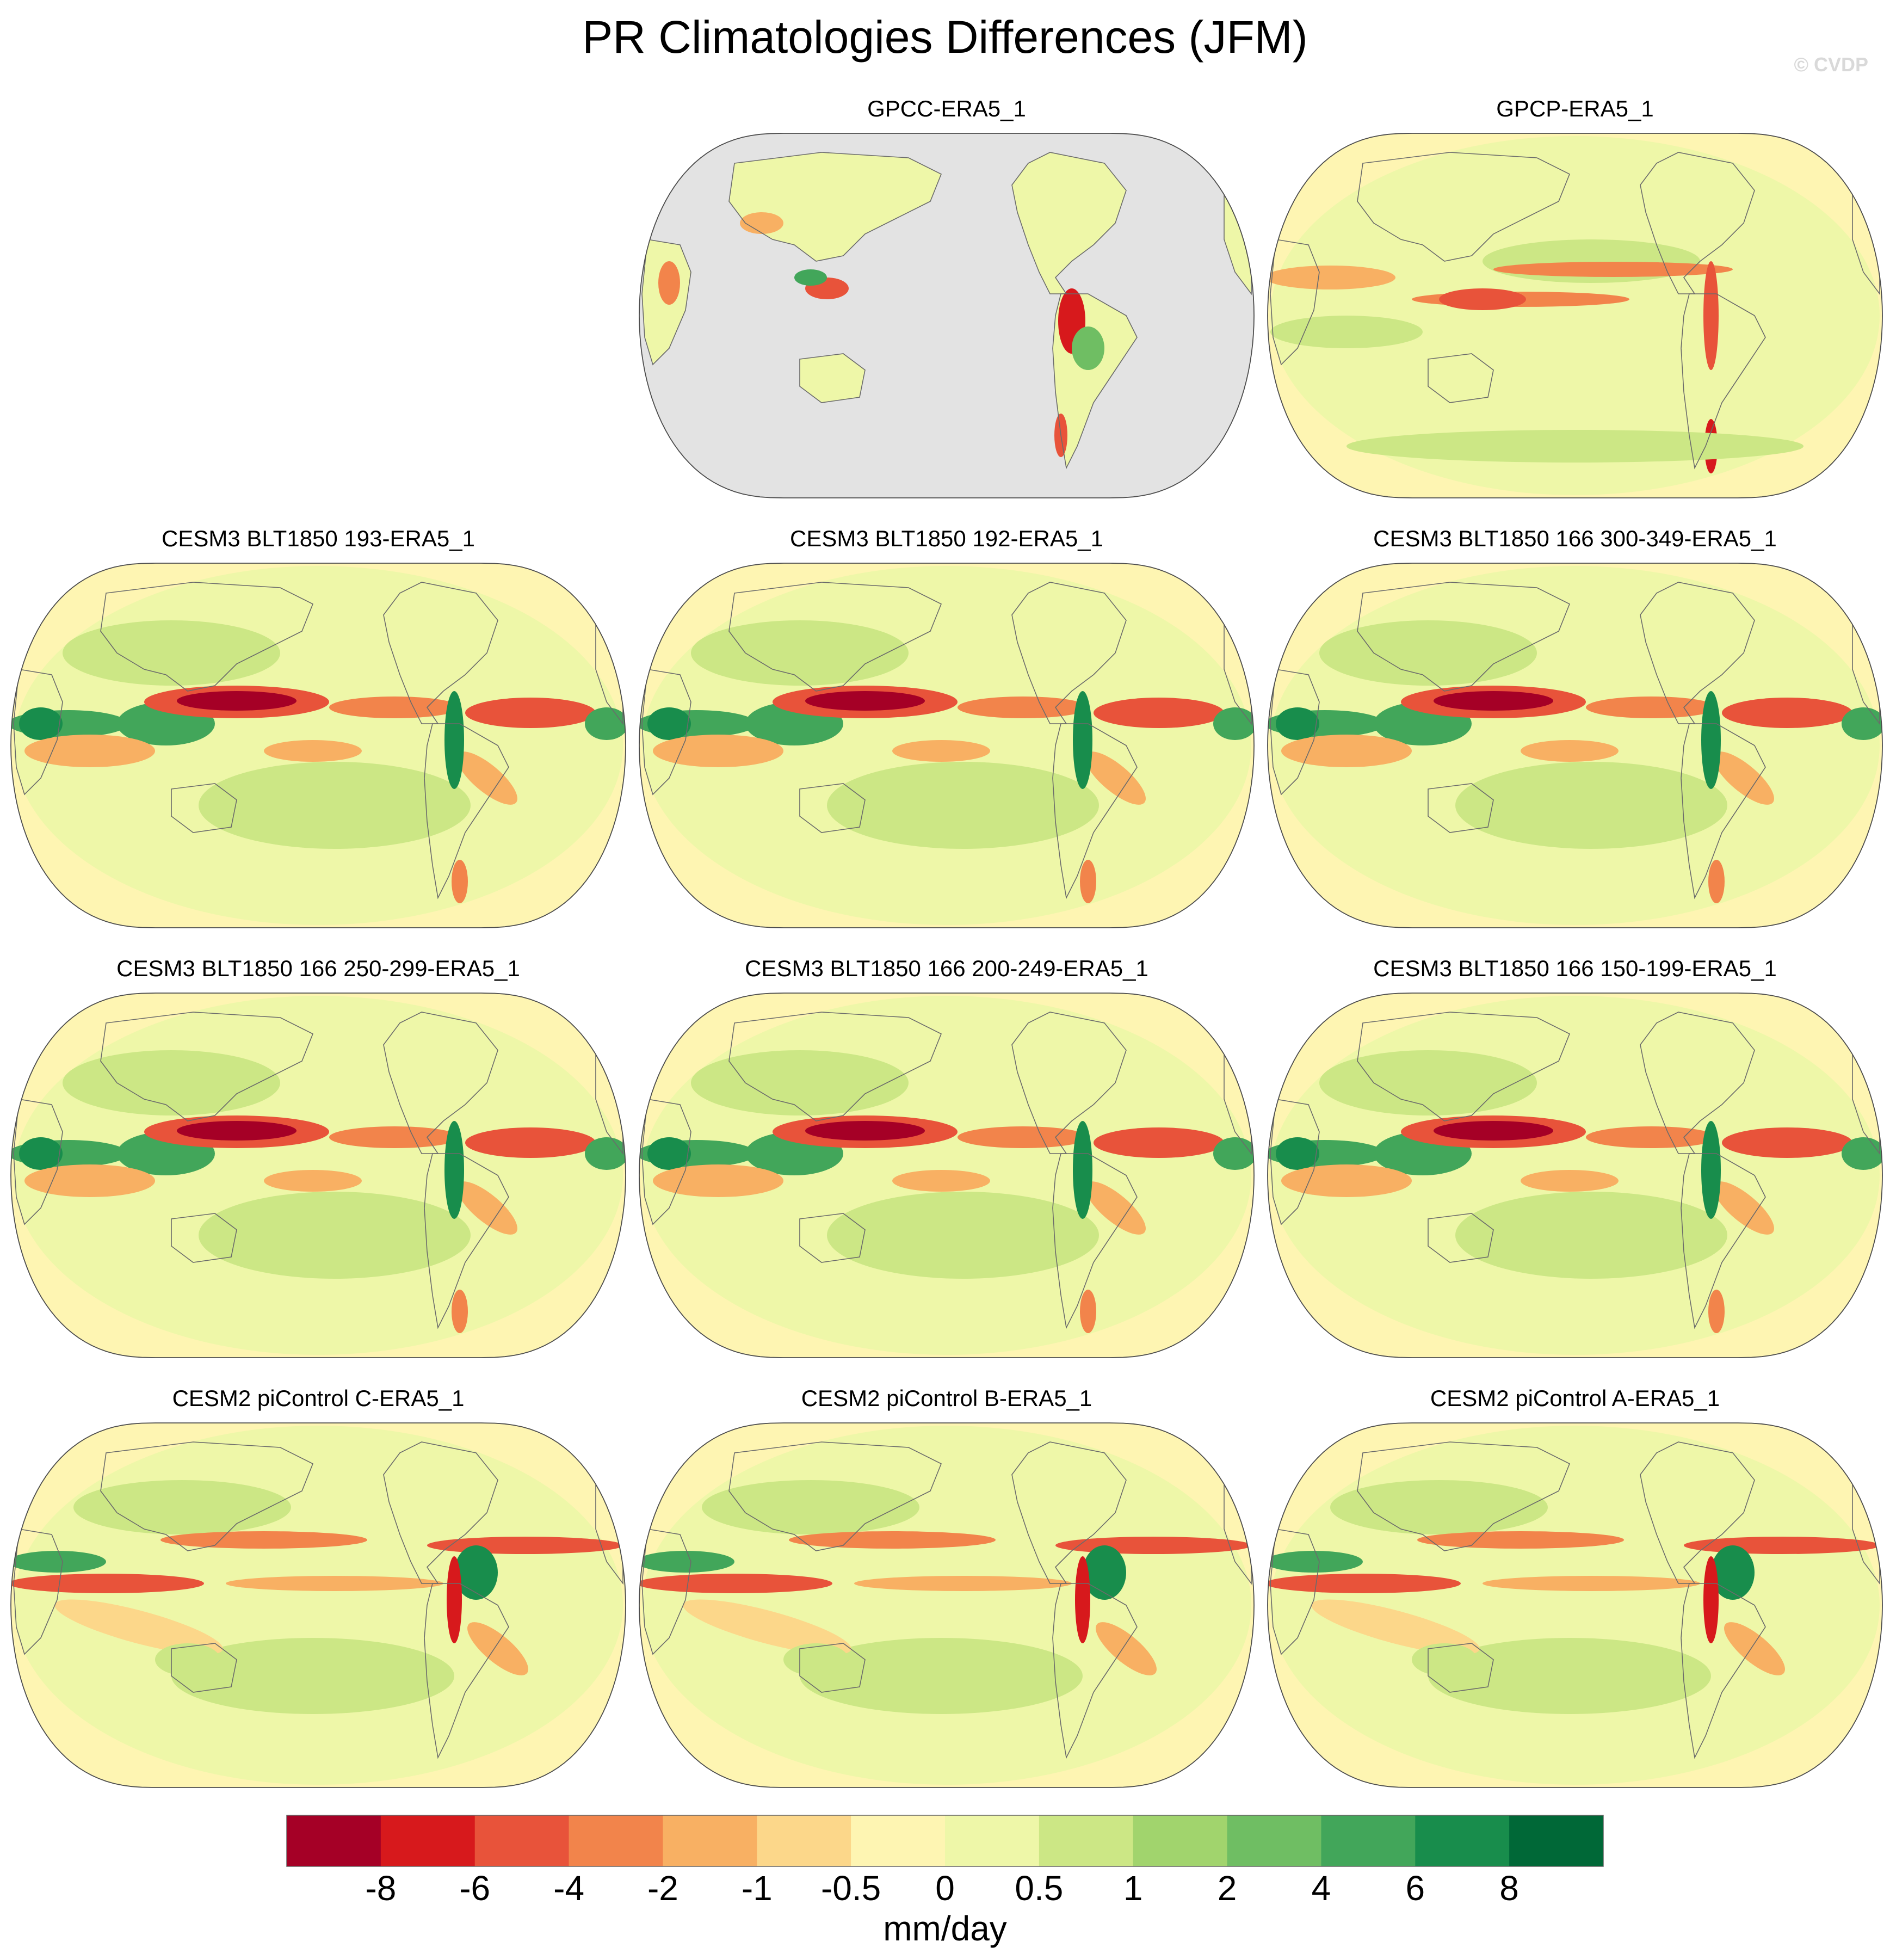 This screenshot has width=1890, height=1960. I want to click on colorbar-tick-label: 6, so click(1415, 1888).